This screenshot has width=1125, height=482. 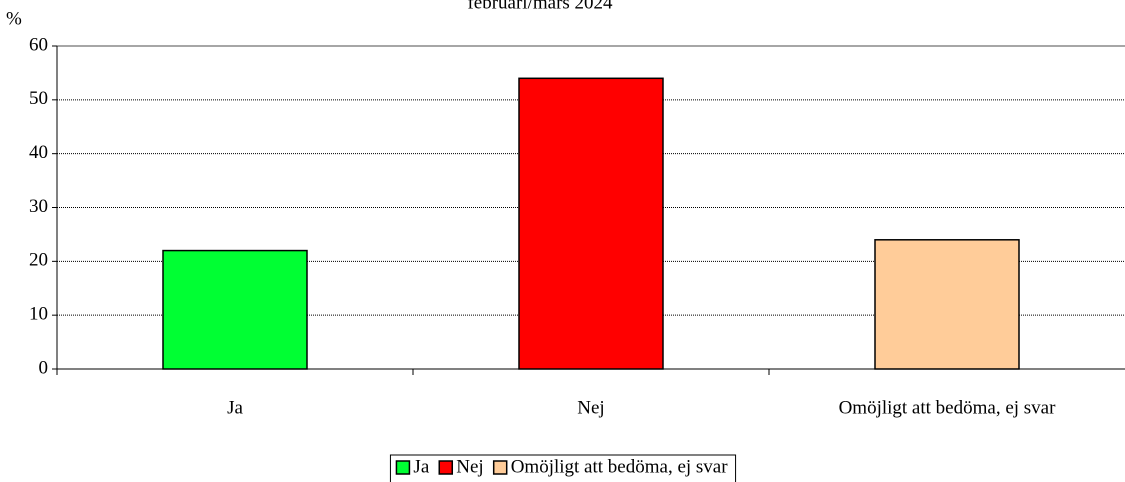 I want to click on y-tick-label: 30, so click(x=38, y=206).